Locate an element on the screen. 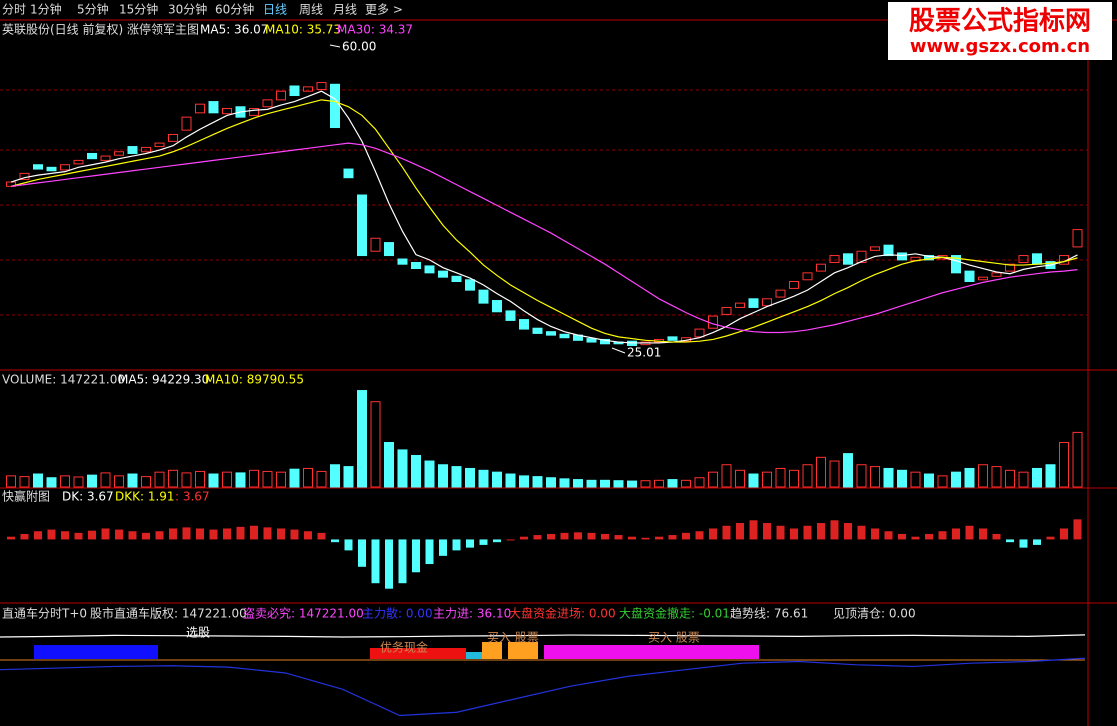 This screenshot has width=1117, height=726. tab: 更多 > is located at coordinates (384, 10).